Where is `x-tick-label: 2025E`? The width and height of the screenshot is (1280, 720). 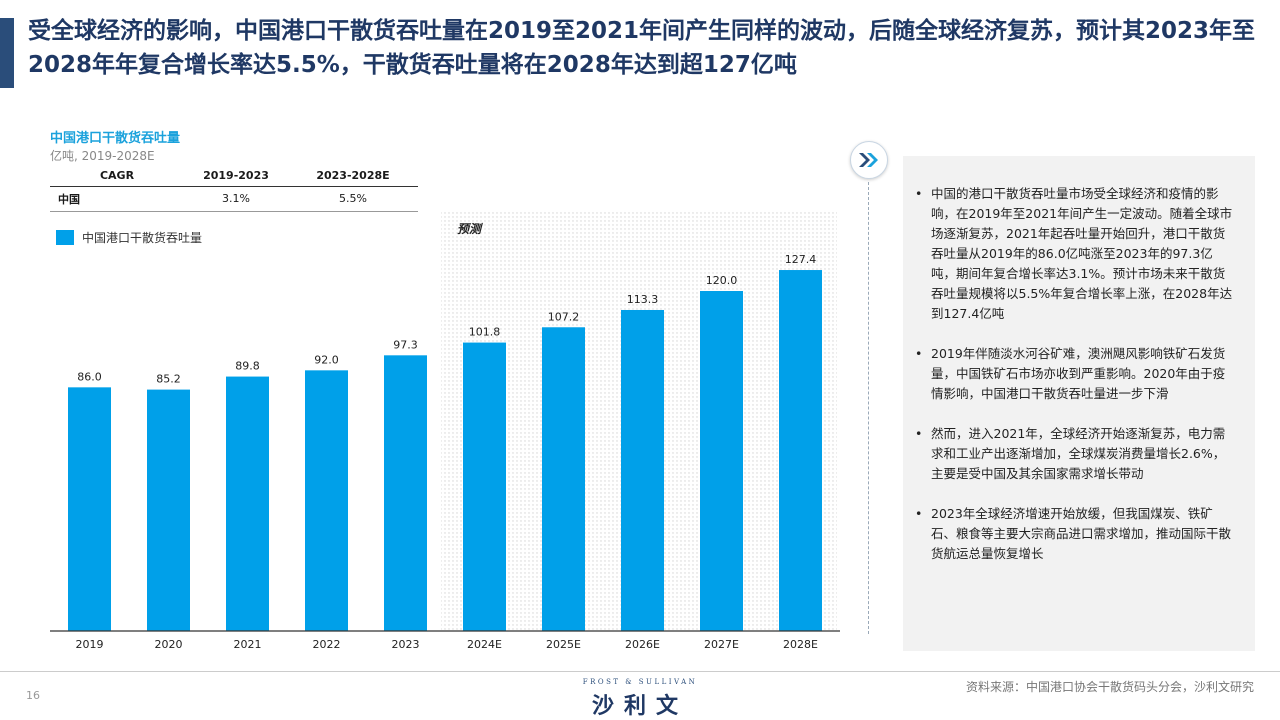 x-tick-label: 2025E is located at coordinates (563, 644).